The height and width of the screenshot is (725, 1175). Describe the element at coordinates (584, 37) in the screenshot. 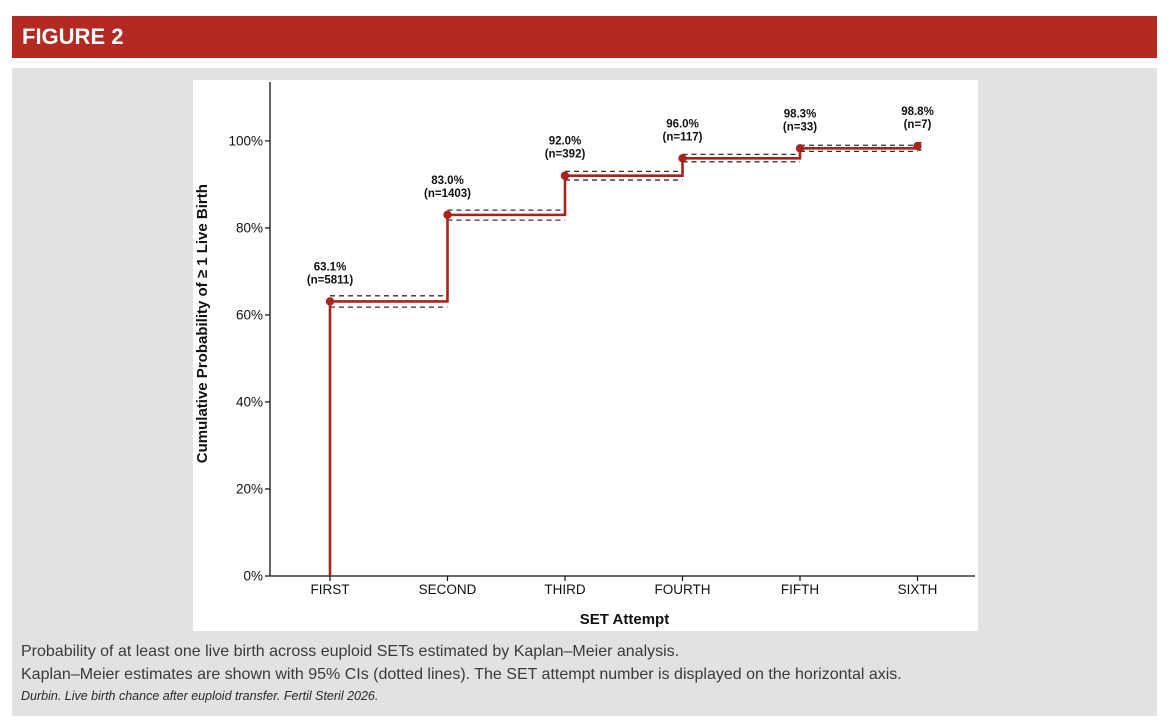

I see `figure-header: FIGURE 2` at that location.